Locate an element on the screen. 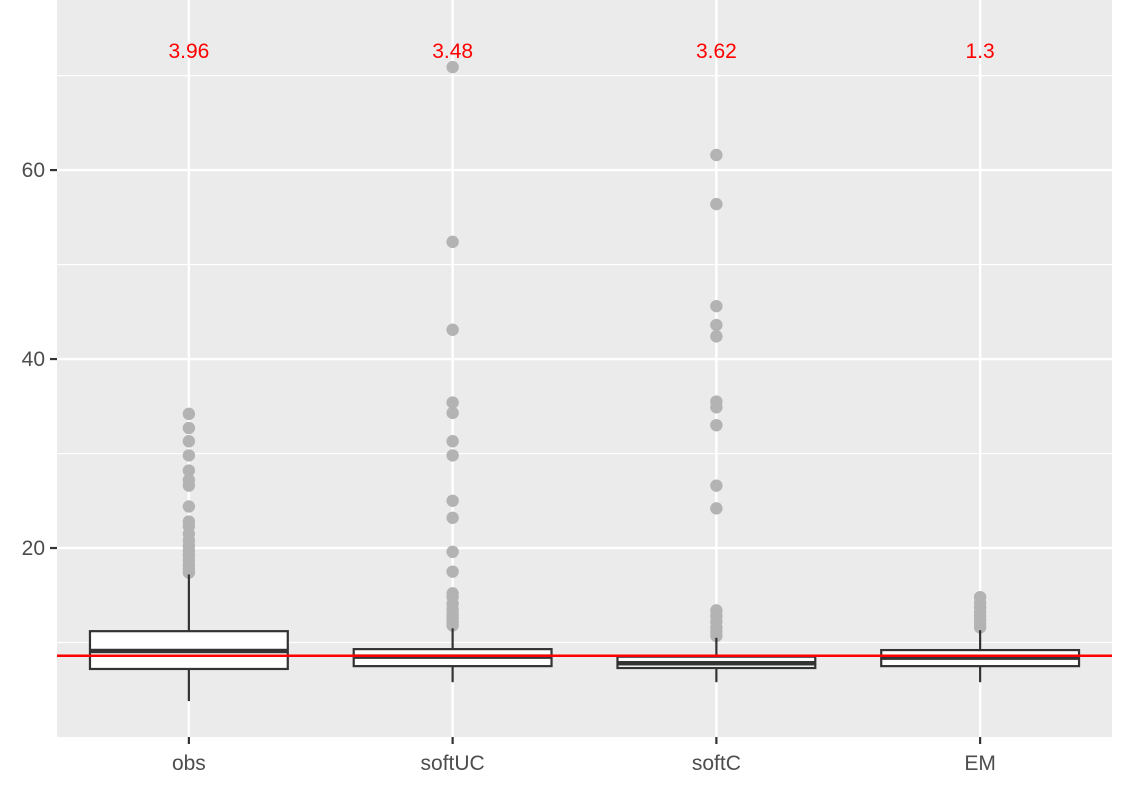 This screenshot has height=786, width=1128. x-tick-label: EM is located at coordinates (980, 763).